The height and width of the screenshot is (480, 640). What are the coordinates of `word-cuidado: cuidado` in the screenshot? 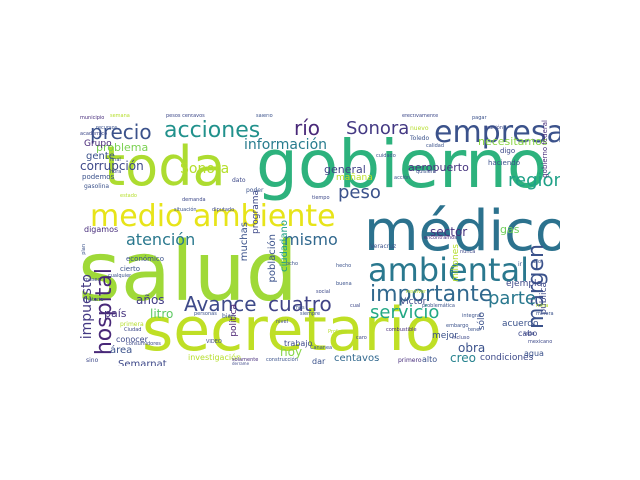 It's located at (386, 156).